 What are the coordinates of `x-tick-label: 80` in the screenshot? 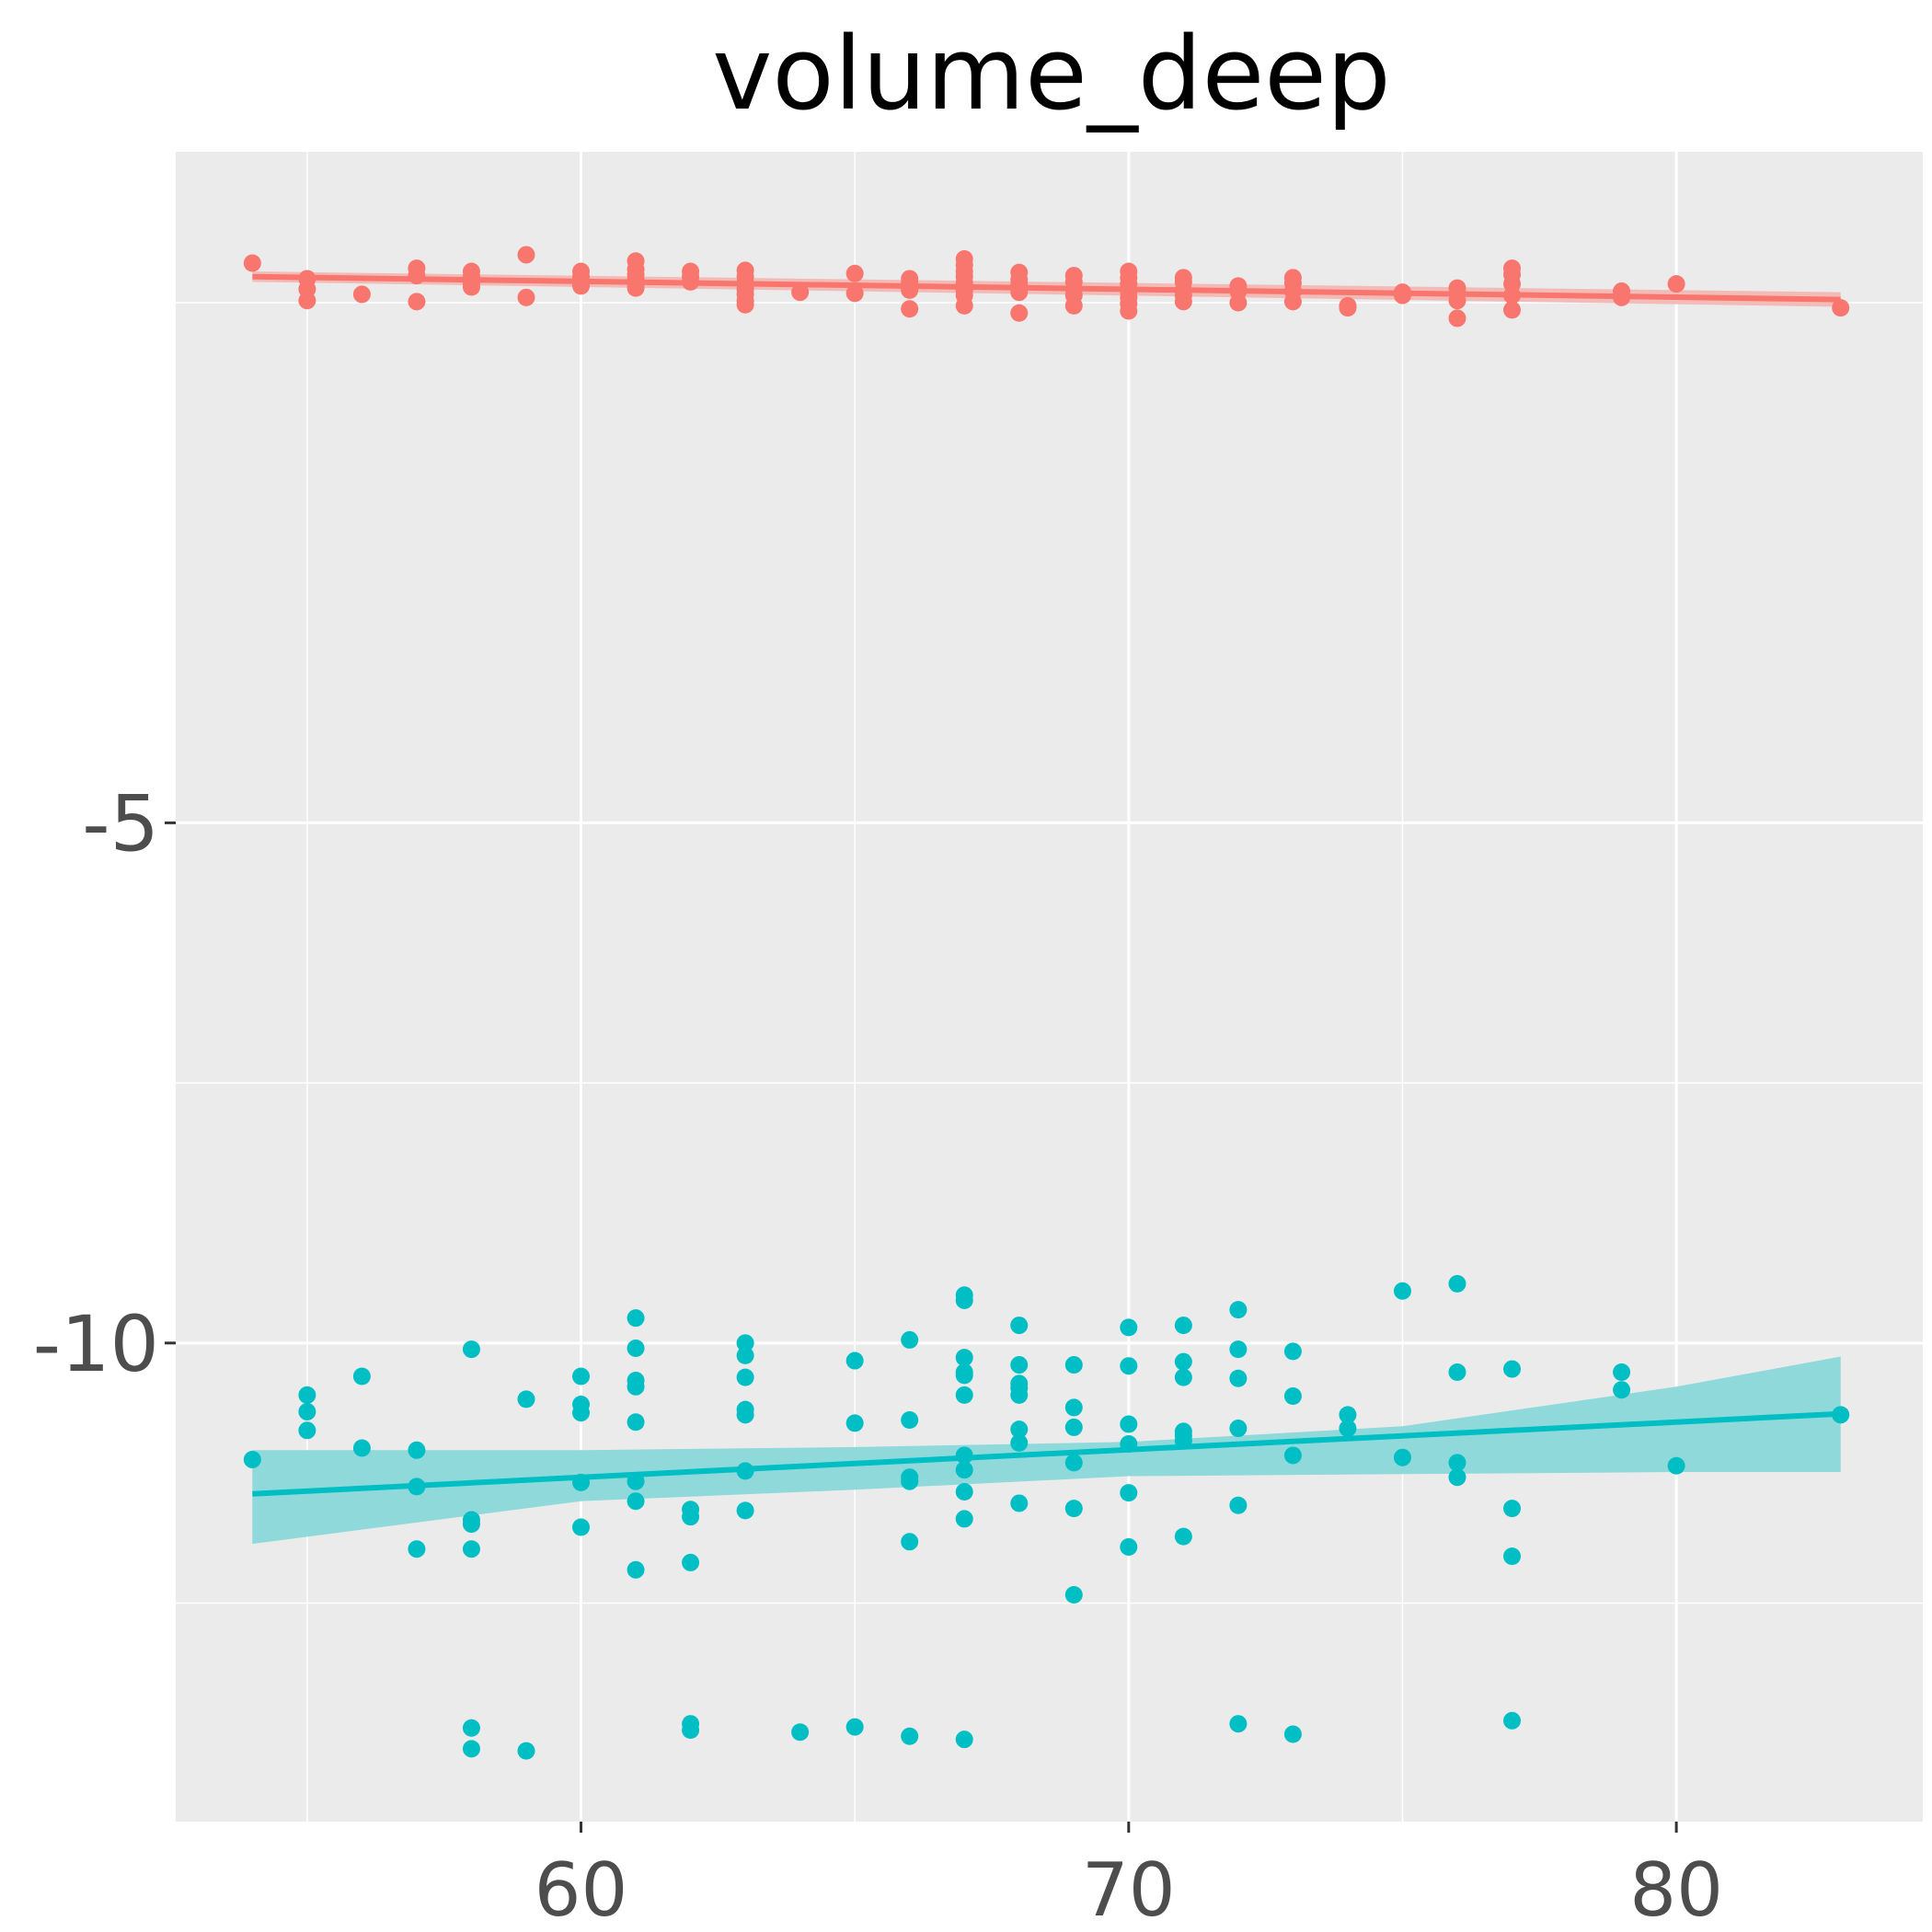 It's located at (1676, 1890).